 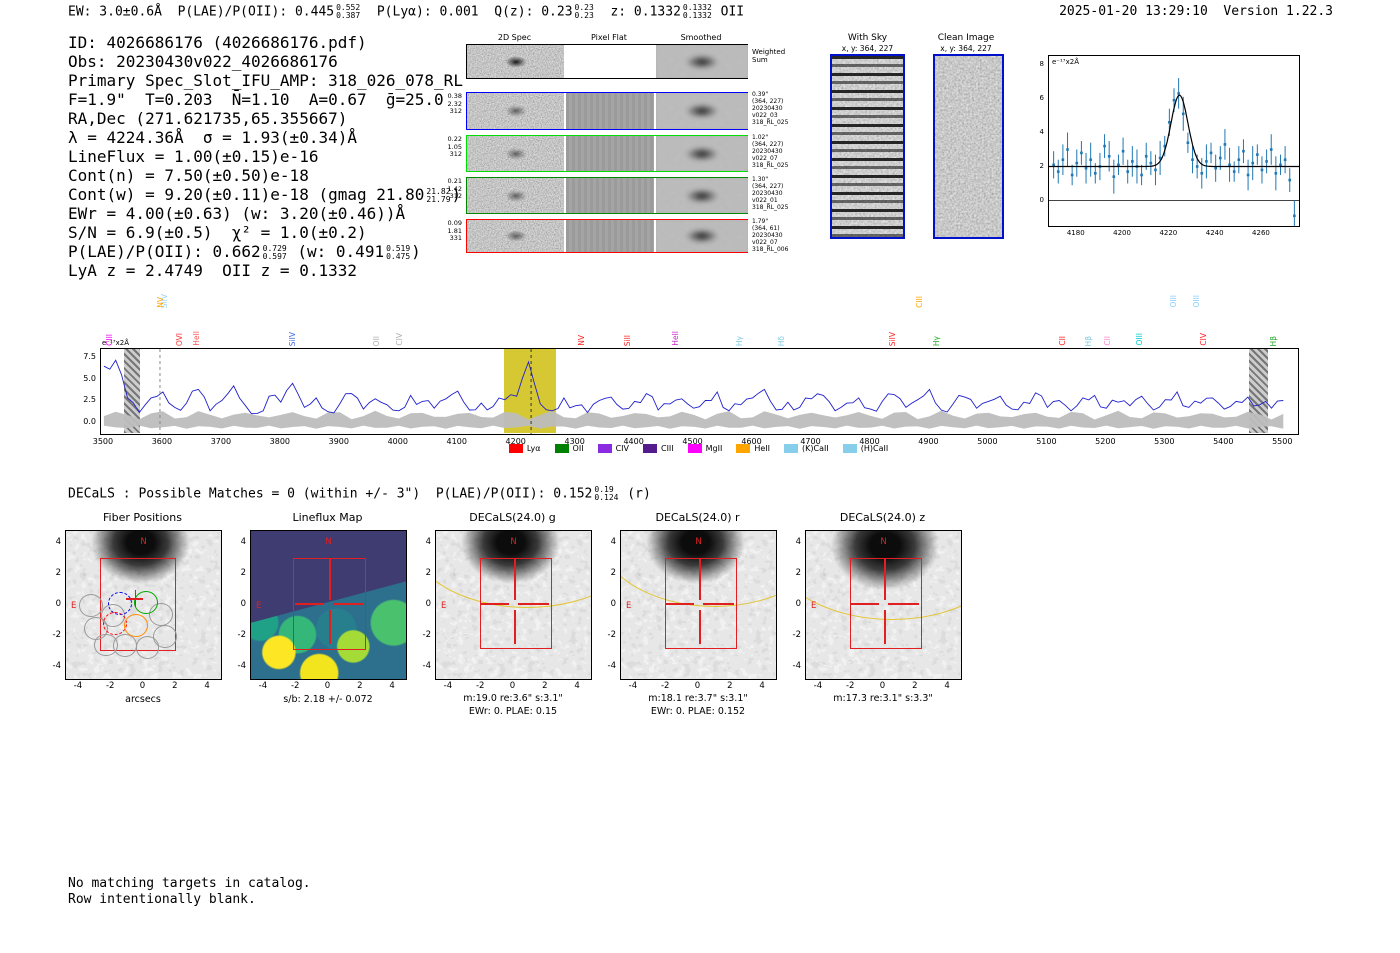 What do you see at coordinates (1214, 233) in the screenshot?
I see `x-tick-label: 4240` at bounding box center [1214, 233].